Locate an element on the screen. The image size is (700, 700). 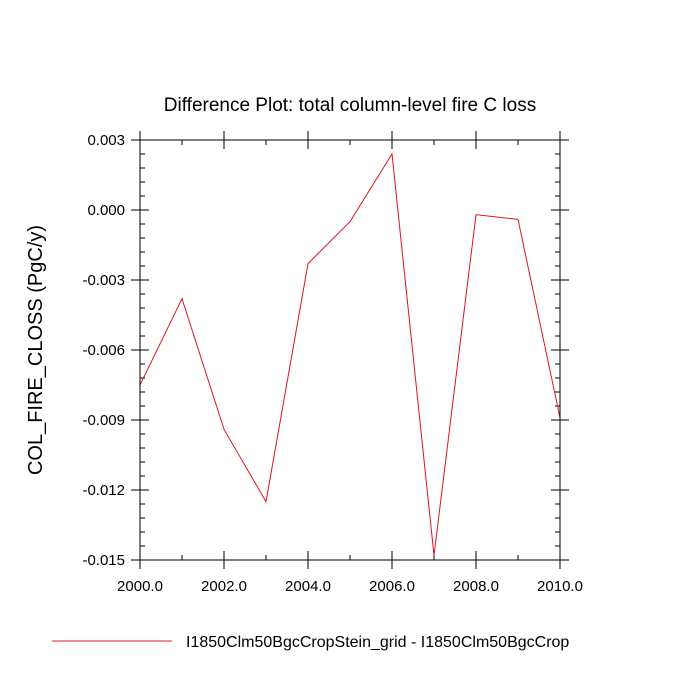
y-tick-label: 0.000 is located at coordinates (106, 210).